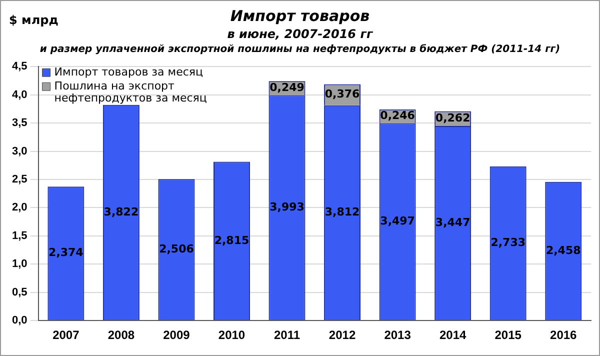  I want to click on x-tick-label: 2009, so click(176, 335).